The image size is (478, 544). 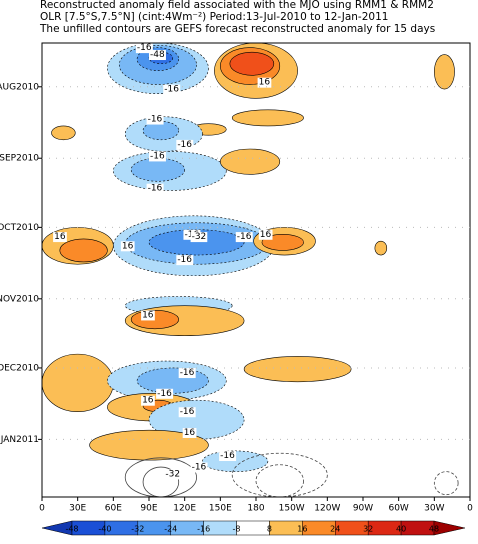 I want to click on colorbar-label: 40, so click(x=401, y=529).